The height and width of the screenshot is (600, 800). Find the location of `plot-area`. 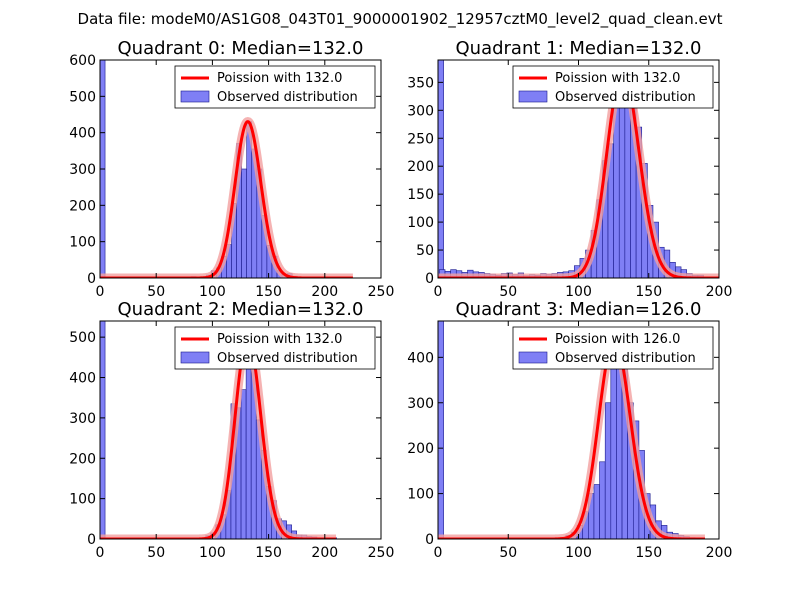

plot-area is located at coordinates (571, 430).